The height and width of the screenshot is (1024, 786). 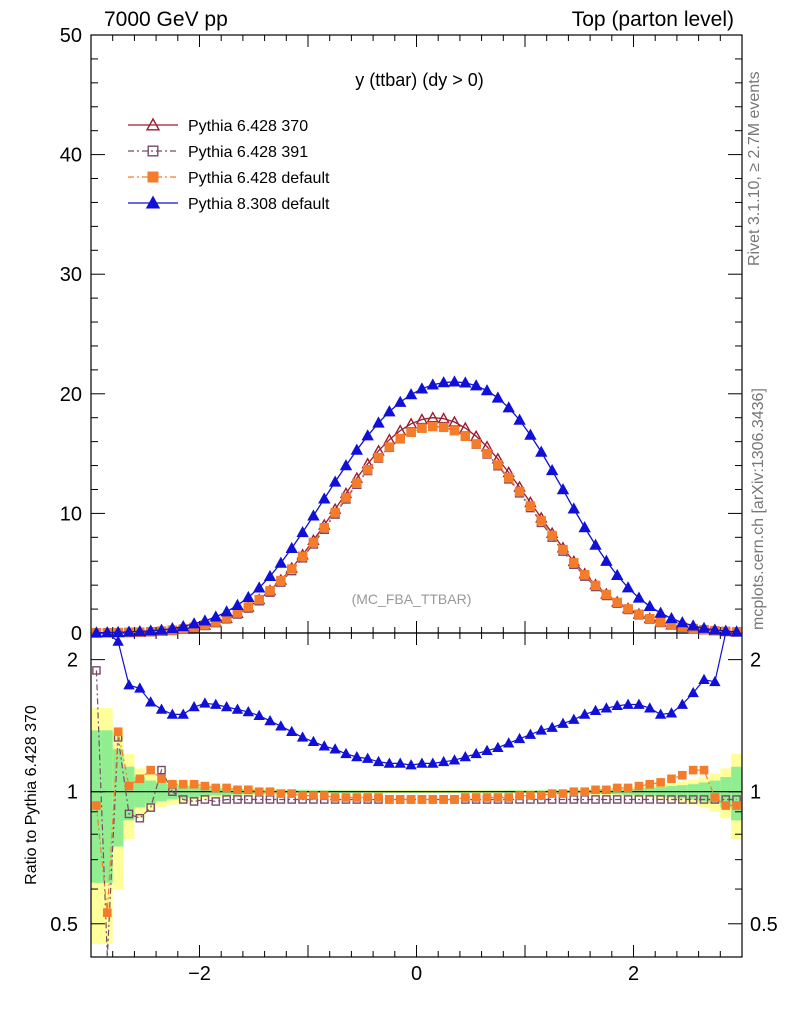 I want to click on y-tick-label: 0, so click(x=76, y=634).